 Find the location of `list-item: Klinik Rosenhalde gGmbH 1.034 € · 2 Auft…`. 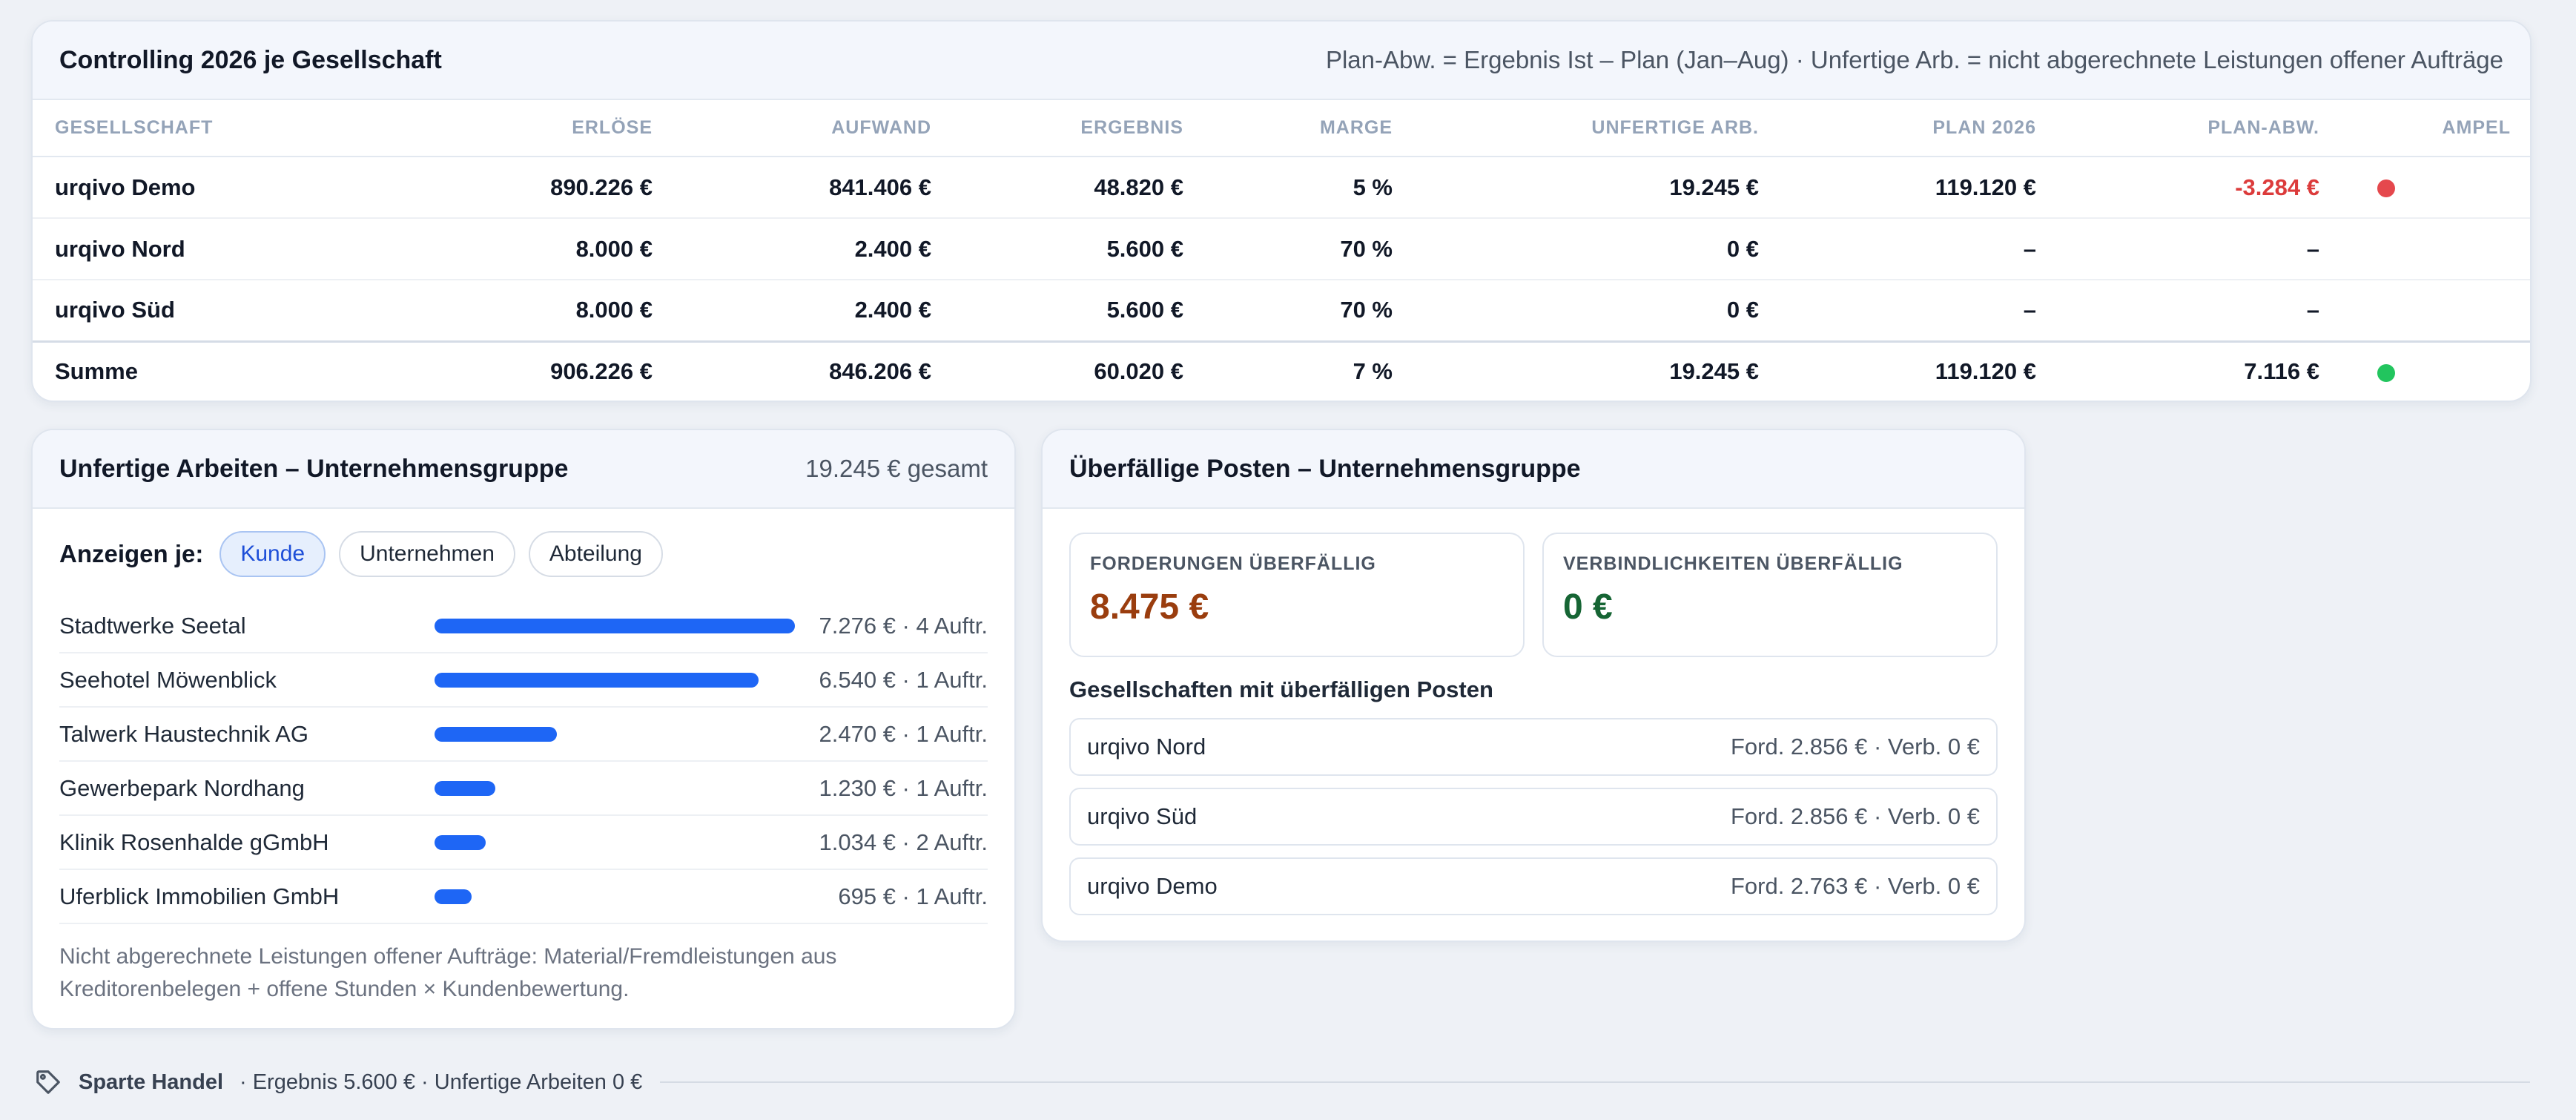

list-item: Klinik Rosenhalde gGmbH 1.034 € · 2 Auft… is located at coordinates (523, 843).